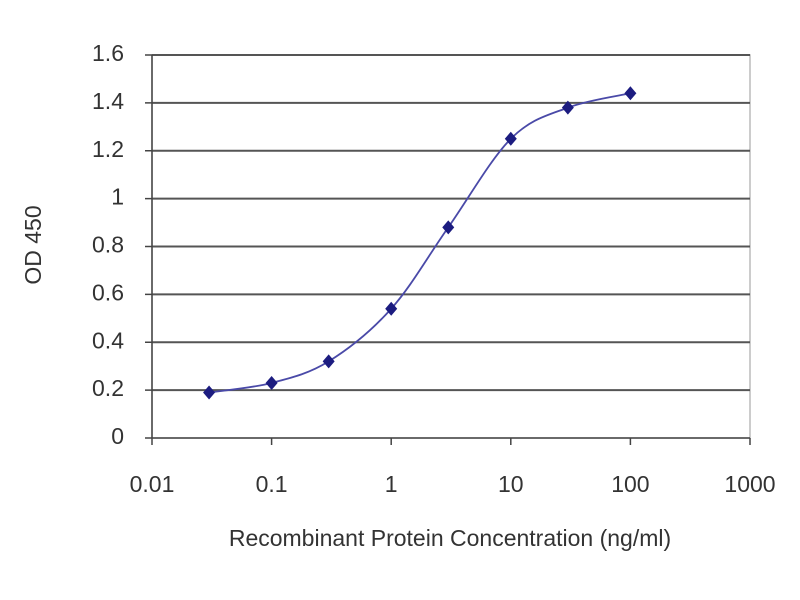 Image resolution: width=800 pixels, height=600 pixels. What do you see at coordinates (152, 484) in the screenshot?
I see `x-tick-label: 0.01` at bounding box center [152, 484].